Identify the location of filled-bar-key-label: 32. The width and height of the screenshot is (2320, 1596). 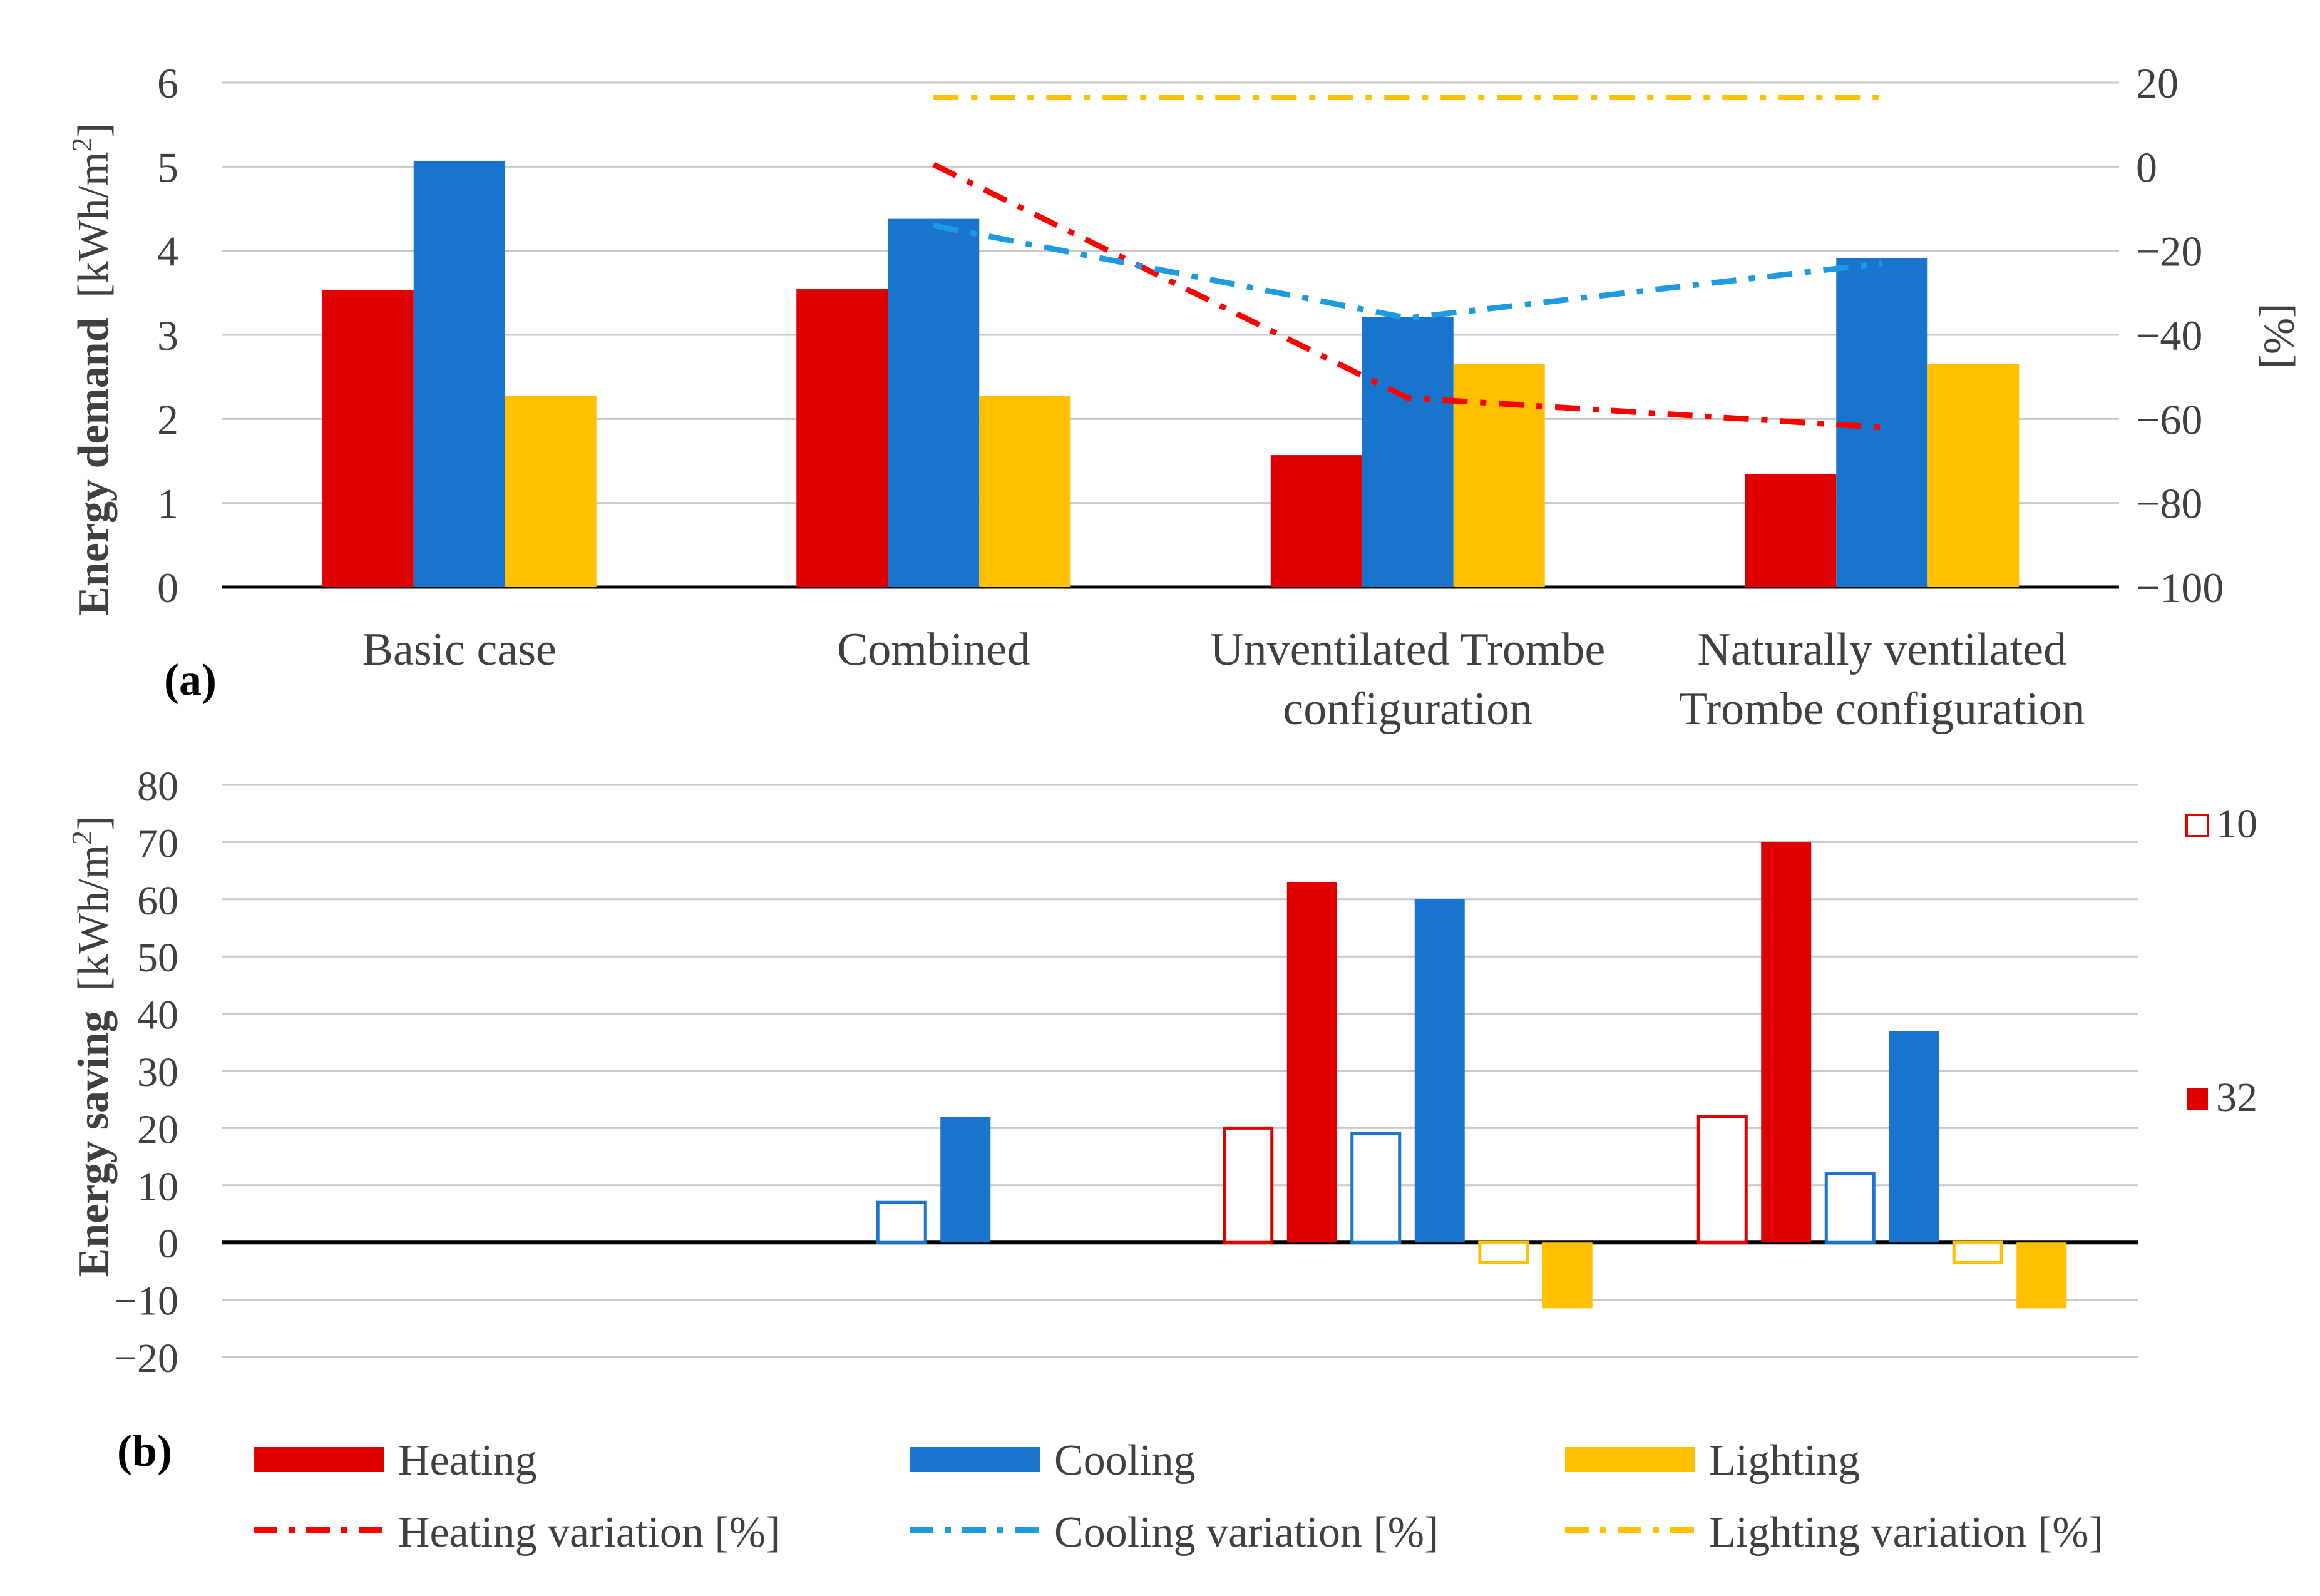
(2236, 1097).